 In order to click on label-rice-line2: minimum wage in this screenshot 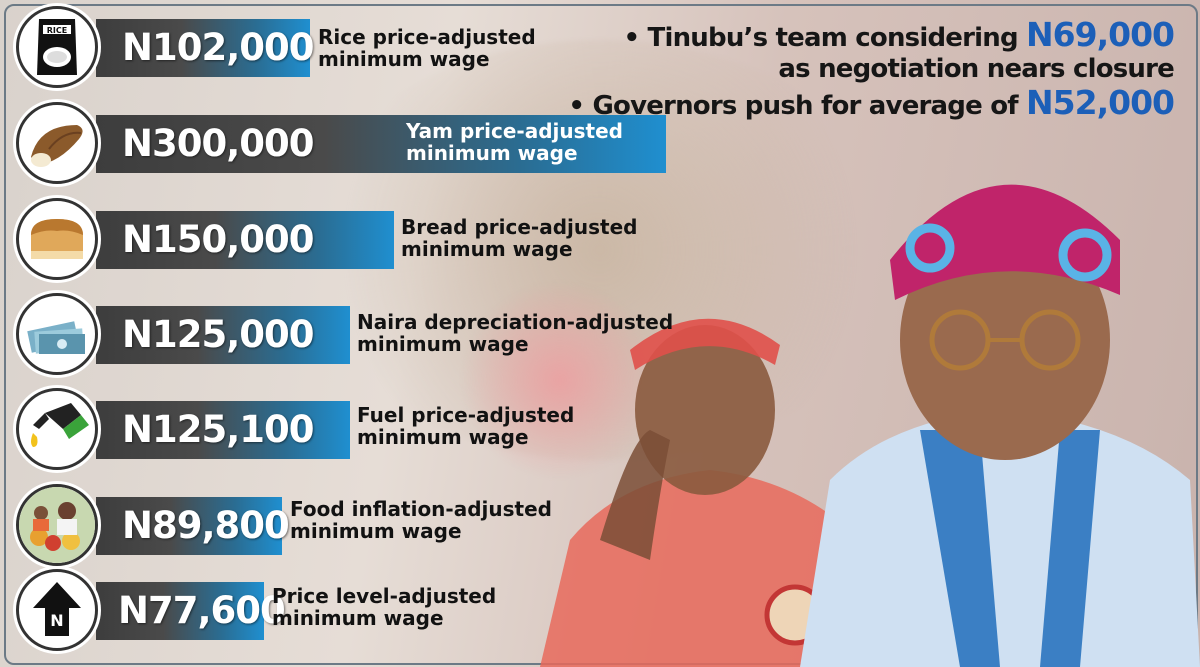, I will do `click(404, 59)`.